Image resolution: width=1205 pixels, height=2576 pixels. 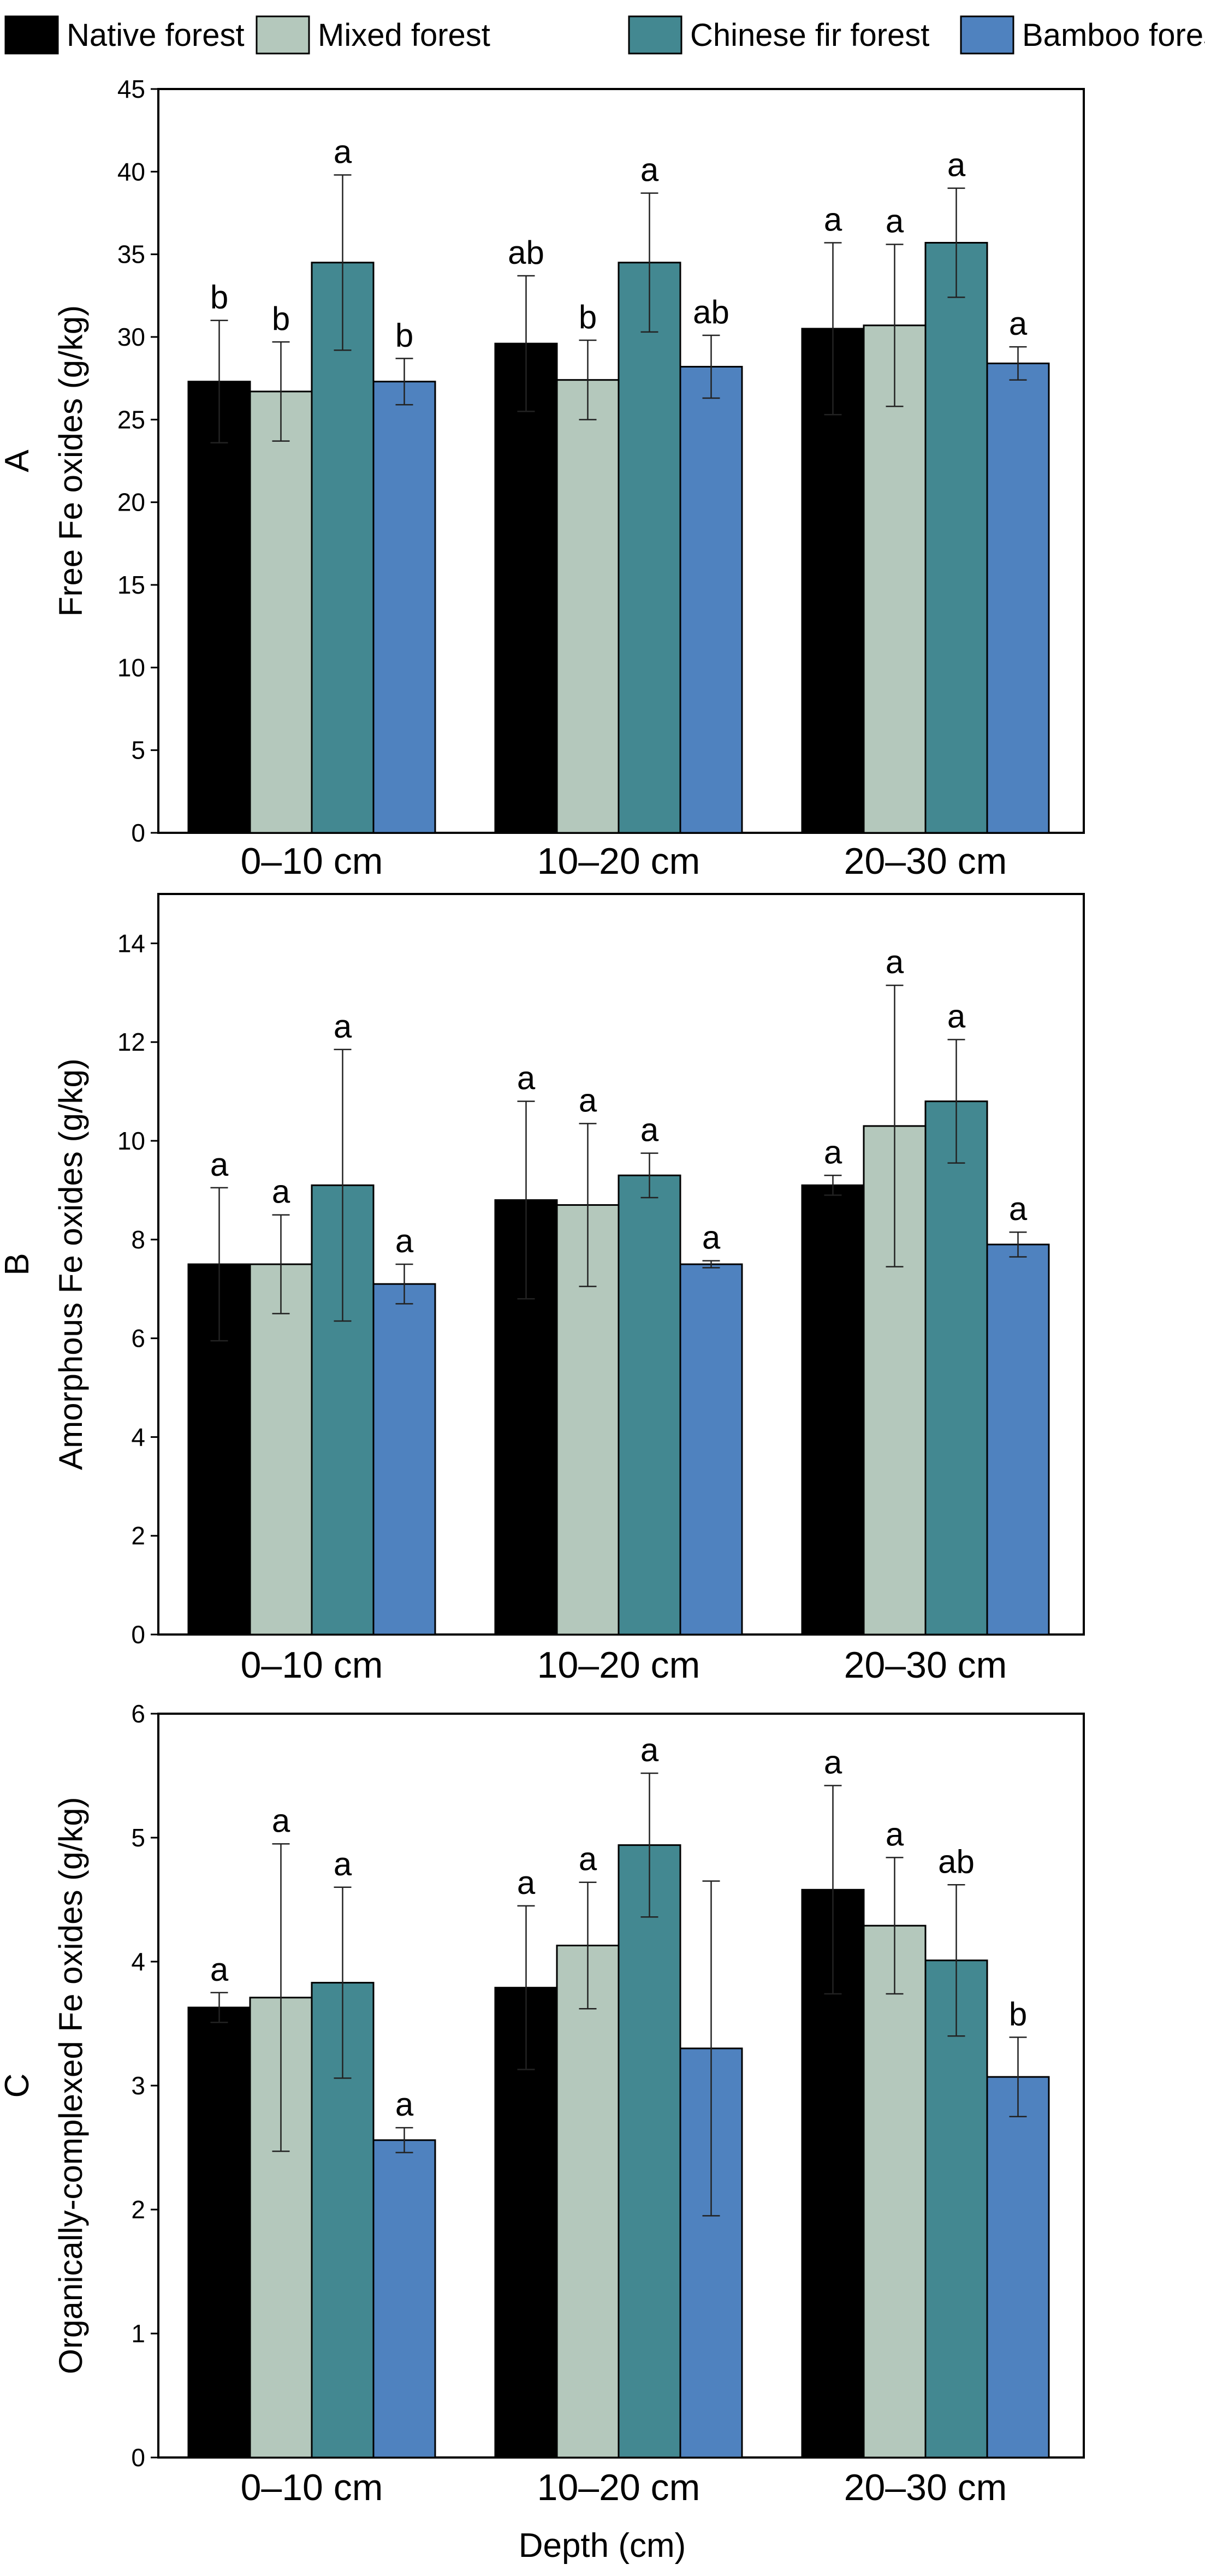 What do you see at coordinates (18, 460) in the screenshot?
I see `panel-letter: A` at bounding box center [18, 460].